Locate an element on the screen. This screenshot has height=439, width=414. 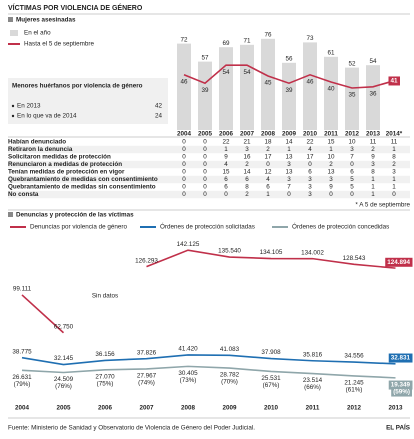
value-label: 32.831 is located at coordinates (401, 358).